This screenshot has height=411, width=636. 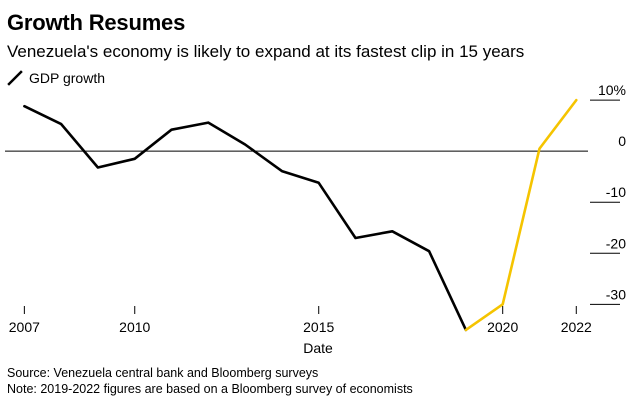 What do you see at coordinates (318, 348) in the screenshot?
I see `x-axis-title: Date` at bounding box center [318, 348].